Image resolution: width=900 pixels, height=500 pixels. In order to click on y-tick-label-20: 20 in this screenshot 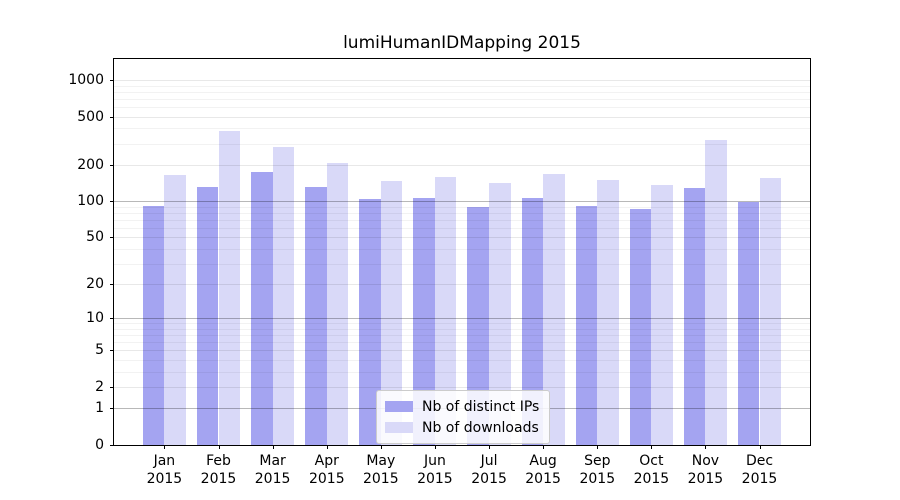, I will do `click(95, 284)`.